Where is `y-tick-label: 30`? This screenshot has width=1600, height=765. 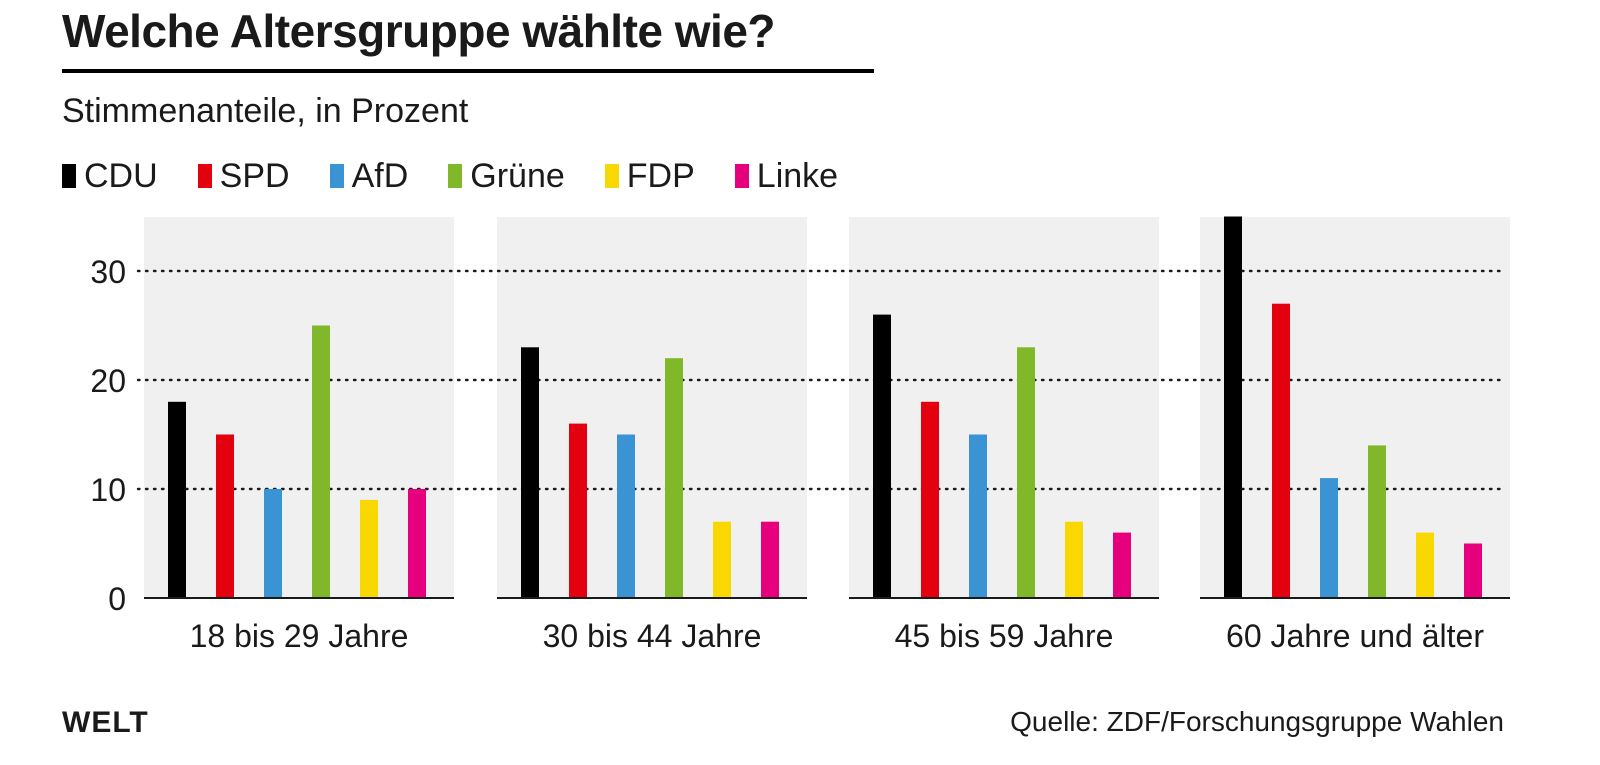 y-tick-label: 30 is located at coordinates (108, 272).